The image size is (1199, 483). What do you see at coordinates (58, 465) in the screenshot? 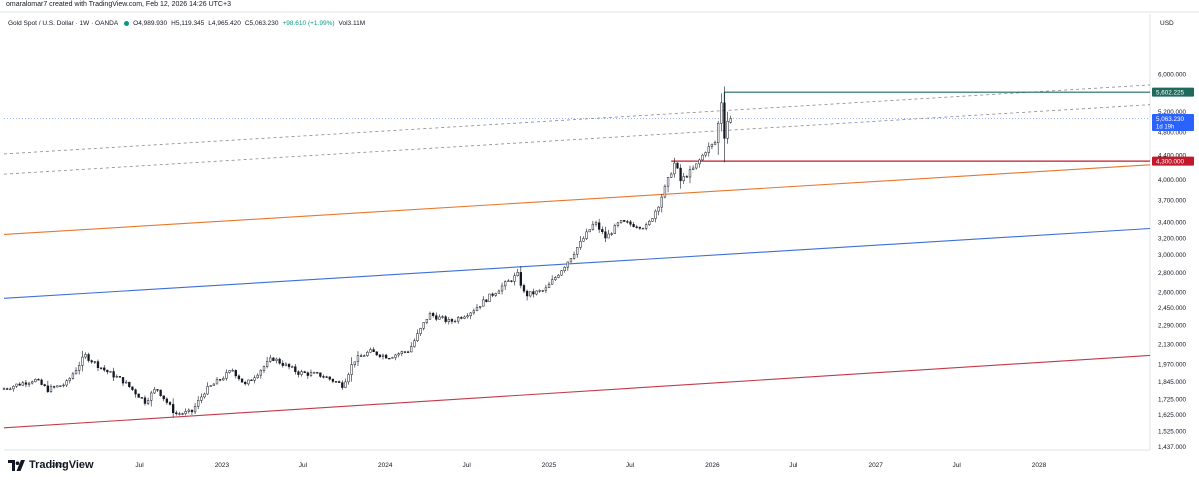
I see `time-tick-label: 2022` at bounding box center [58, 465].